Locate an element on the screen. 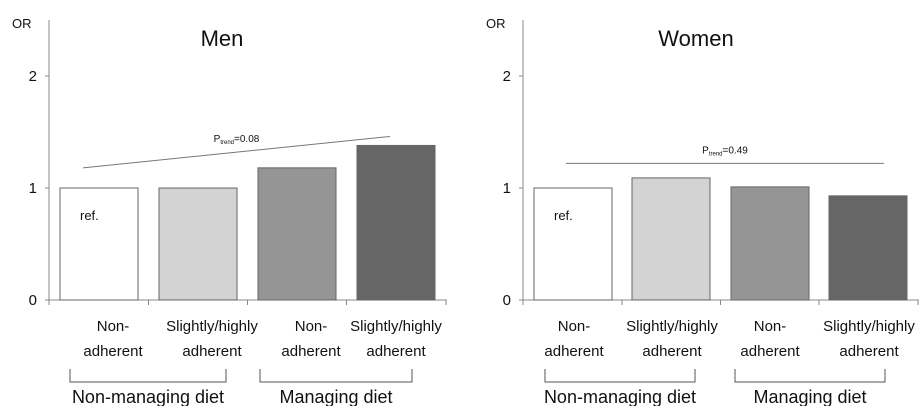 The width and height of the screenshot is (920, 411). trend-line is located at coordinates (236, 152).